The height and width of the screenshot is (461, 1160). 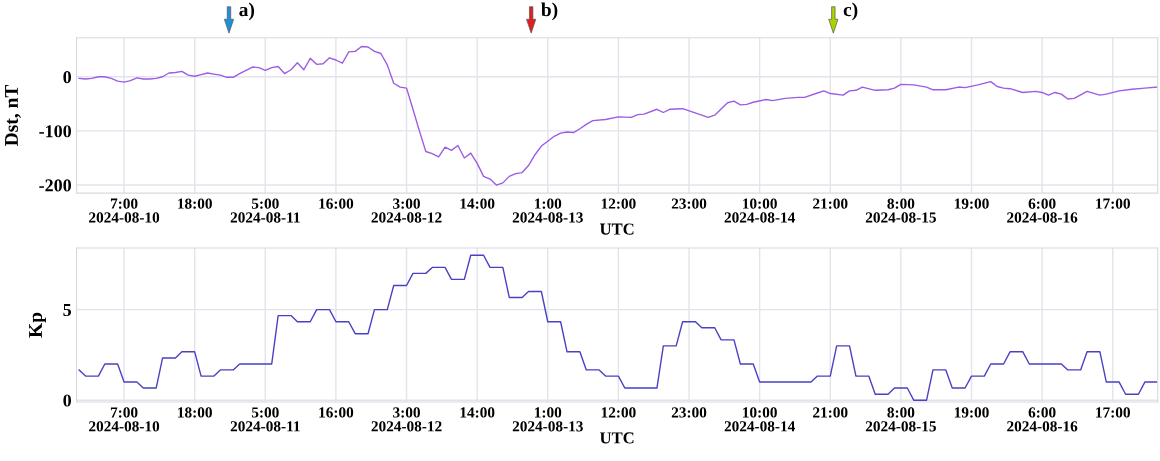 I want to click on y-tick-label: -100, so click(x=55, y=131).